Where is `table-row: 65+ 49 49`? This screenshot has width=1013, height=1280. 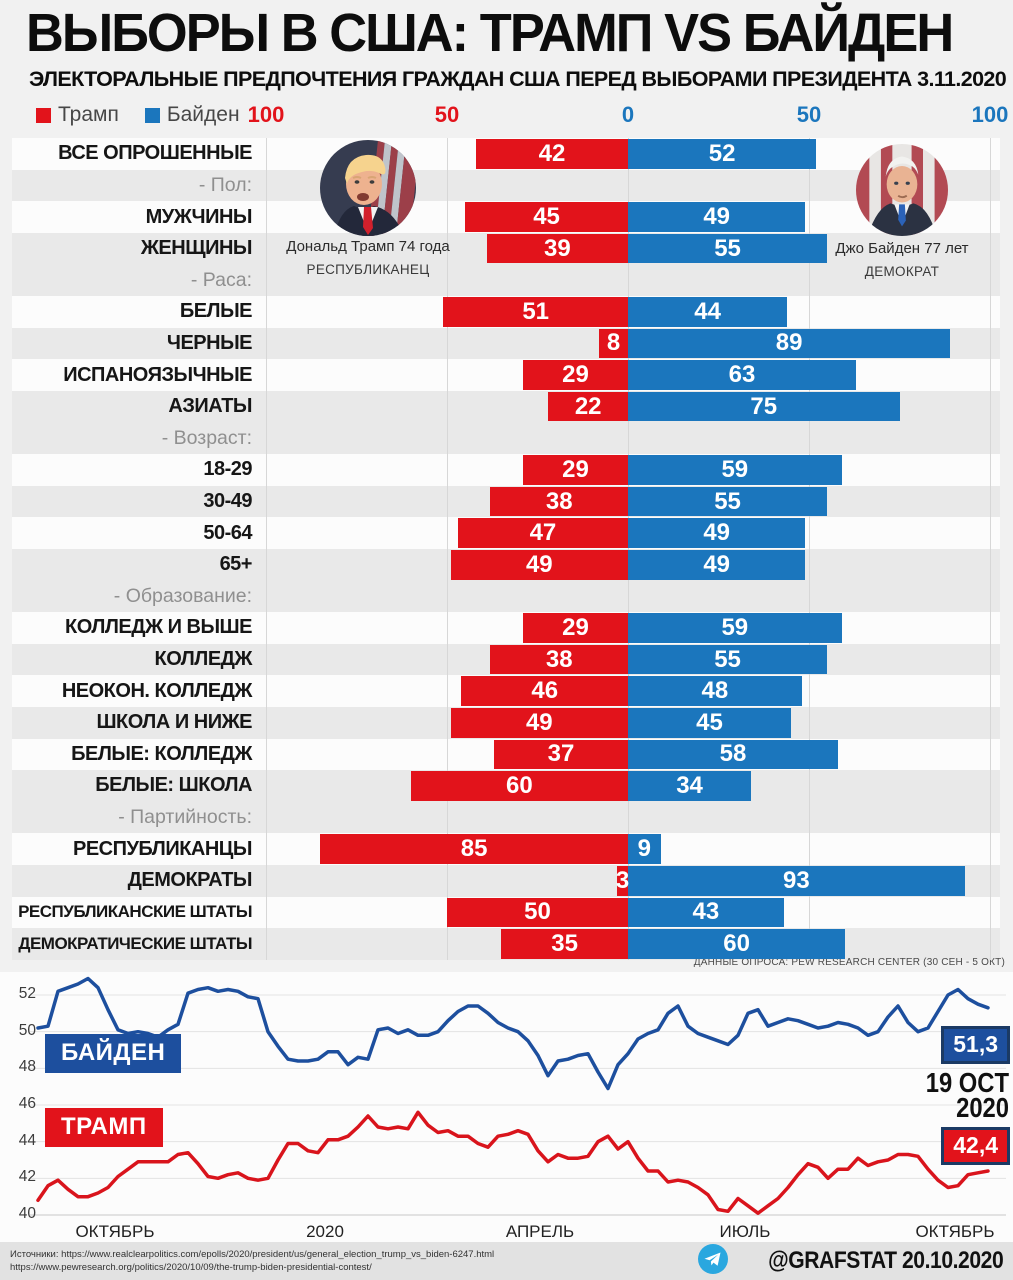 table-row: 65+ 49 49 is located at coordinates (506, 564).